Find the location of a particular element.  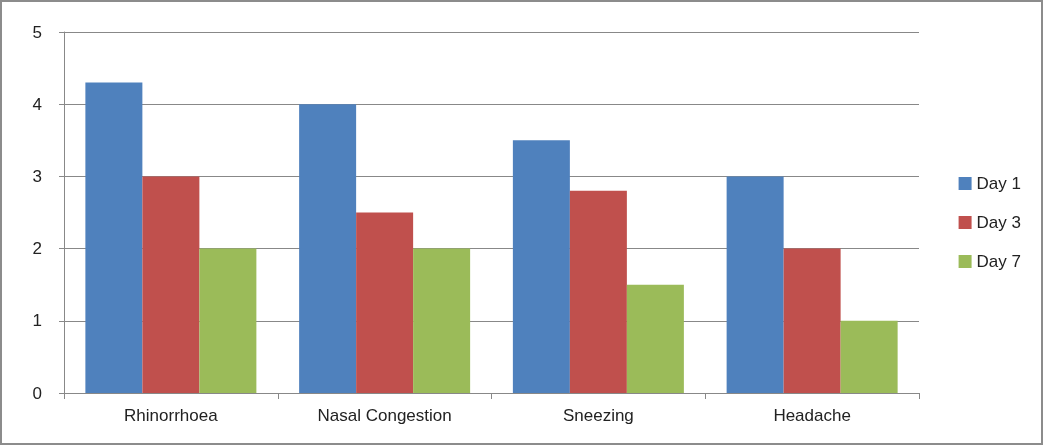

legend-label: Day 3 is located at coordinates (999, 222).